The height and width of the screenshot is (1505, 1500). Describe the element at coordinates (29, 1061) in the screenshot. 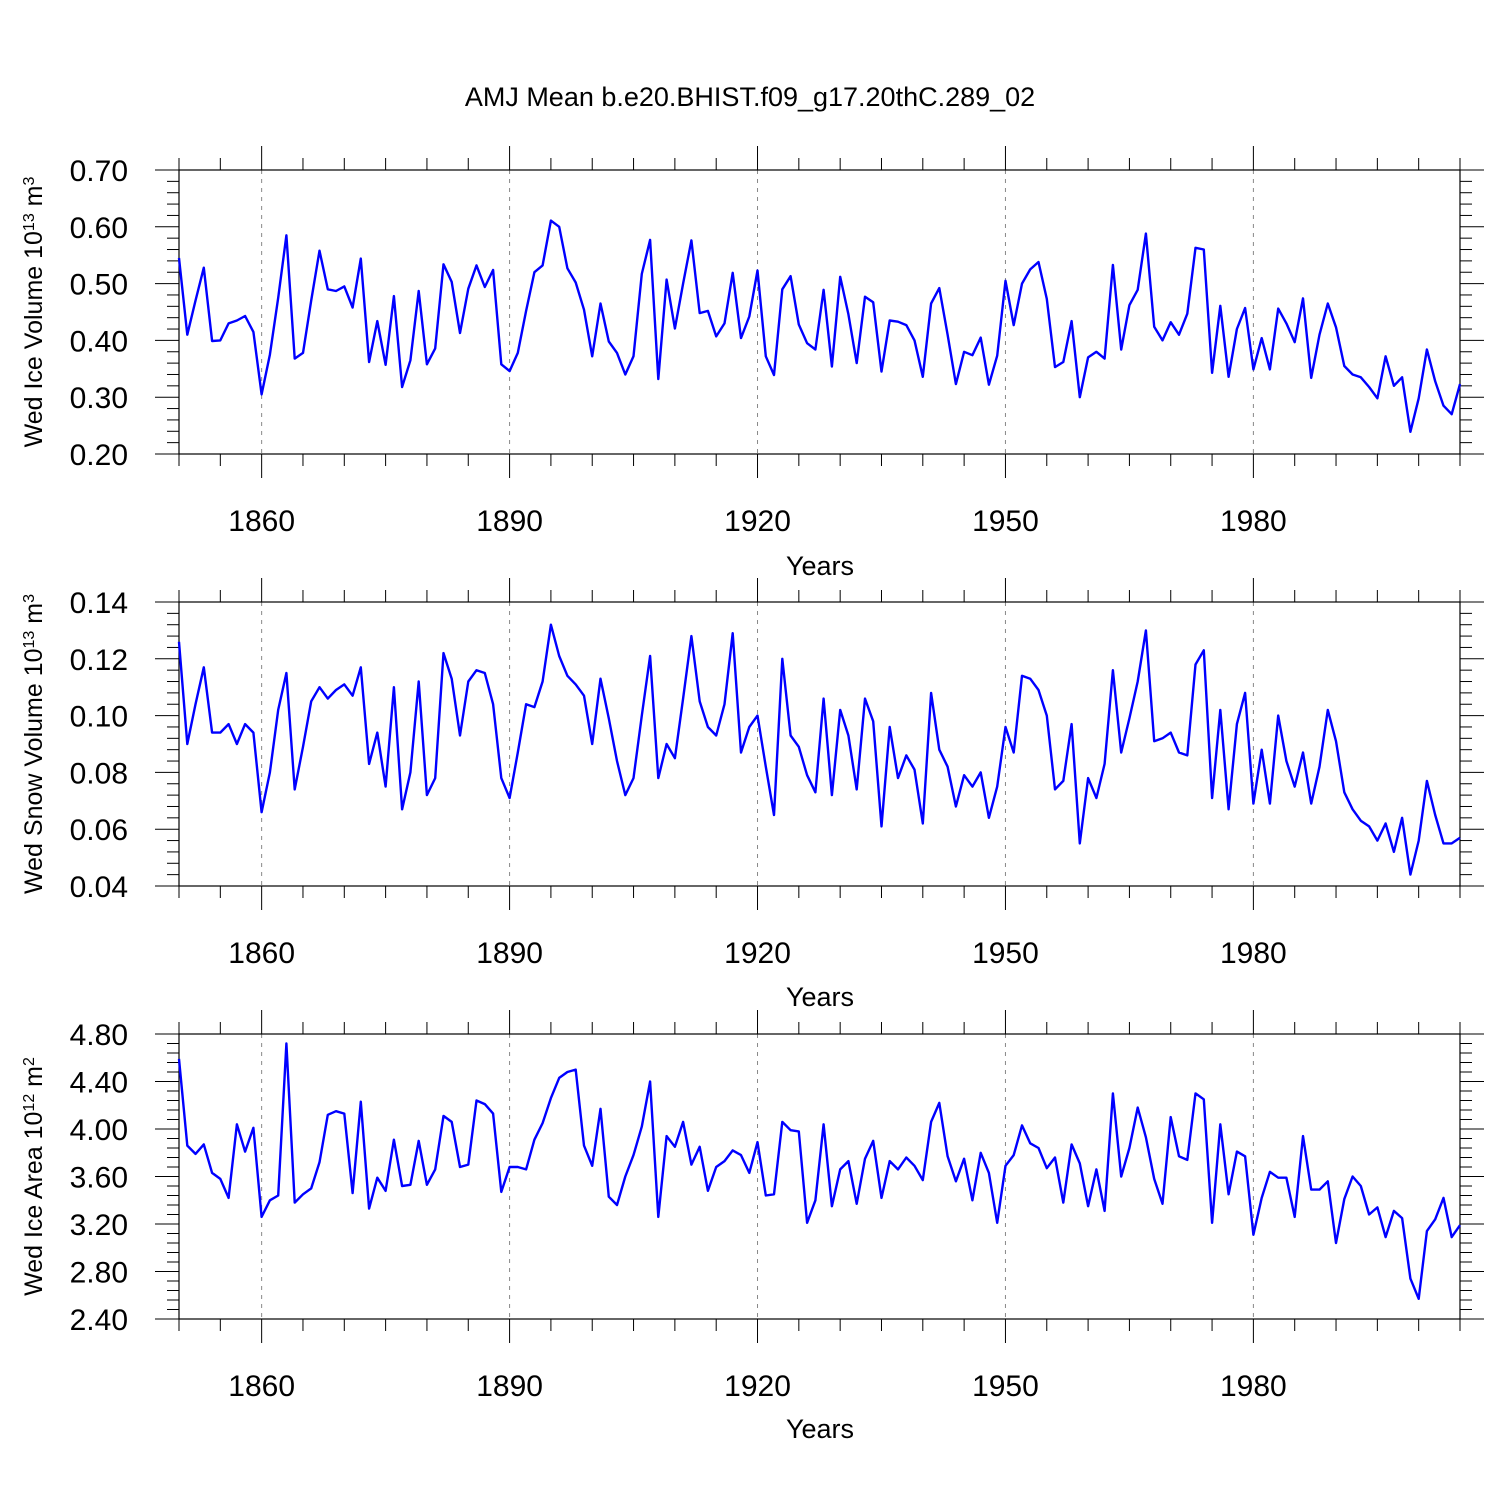

I see `y-axis-label-ylabel-unit-exp: 2` at that location.